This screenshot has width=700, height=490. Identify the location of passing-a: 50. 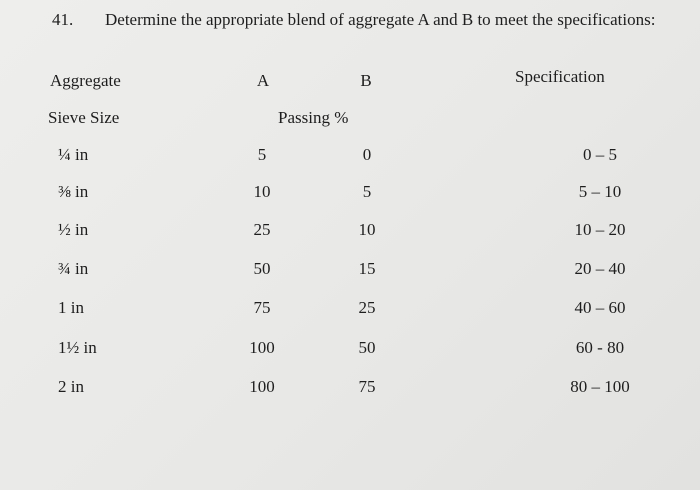
(262, 268).